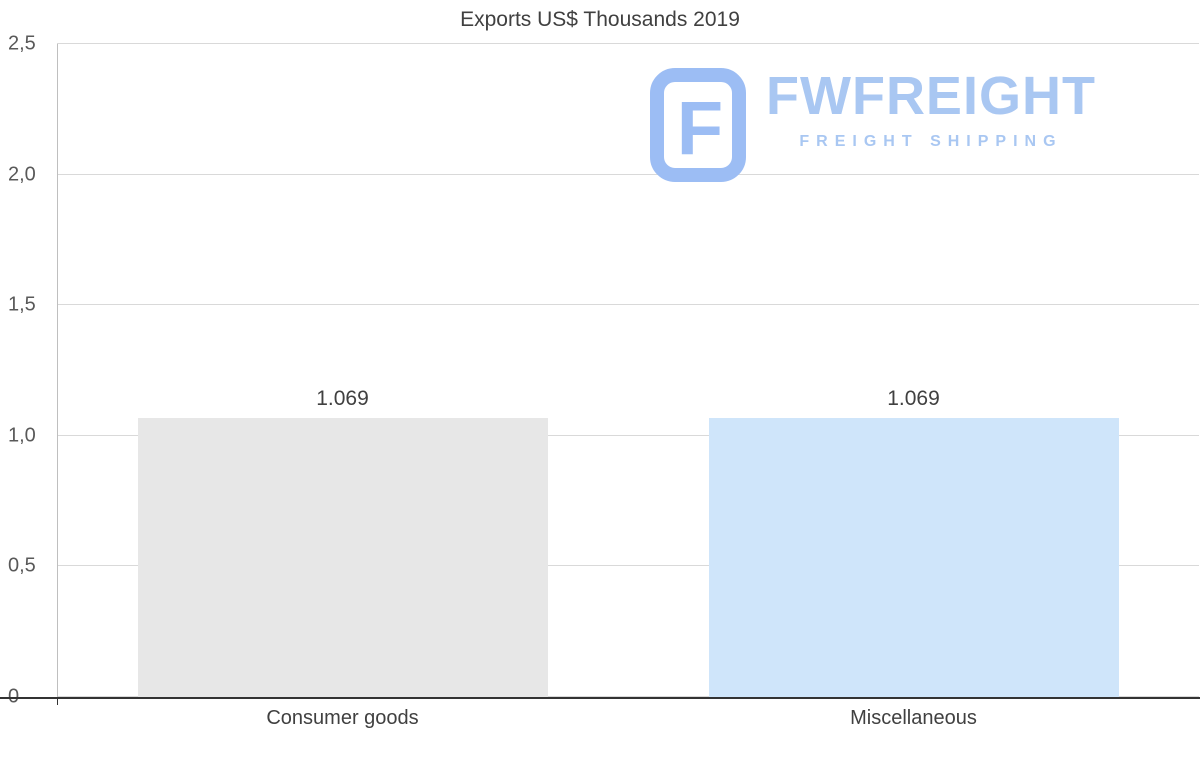  I want to click on bar-miscellaneous: 1.069, so click(913, 542).